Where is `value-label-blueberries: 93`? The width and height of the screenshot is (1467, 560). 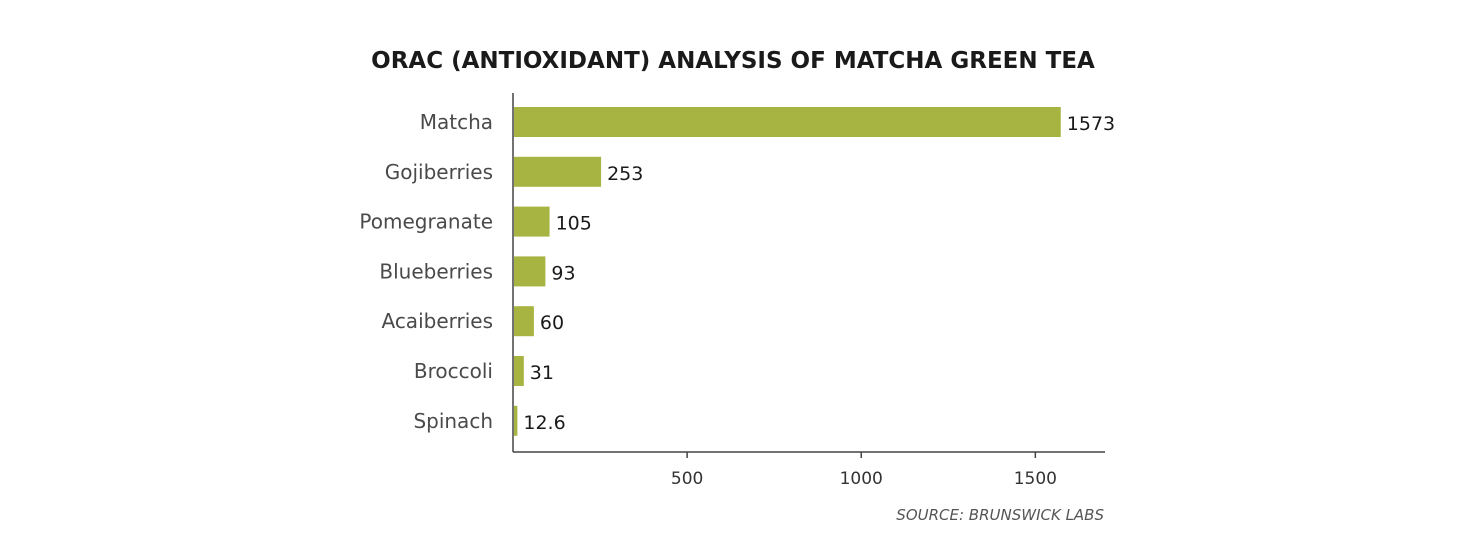 value-label-blueberries: 93 is located at coordinates (563, 273).